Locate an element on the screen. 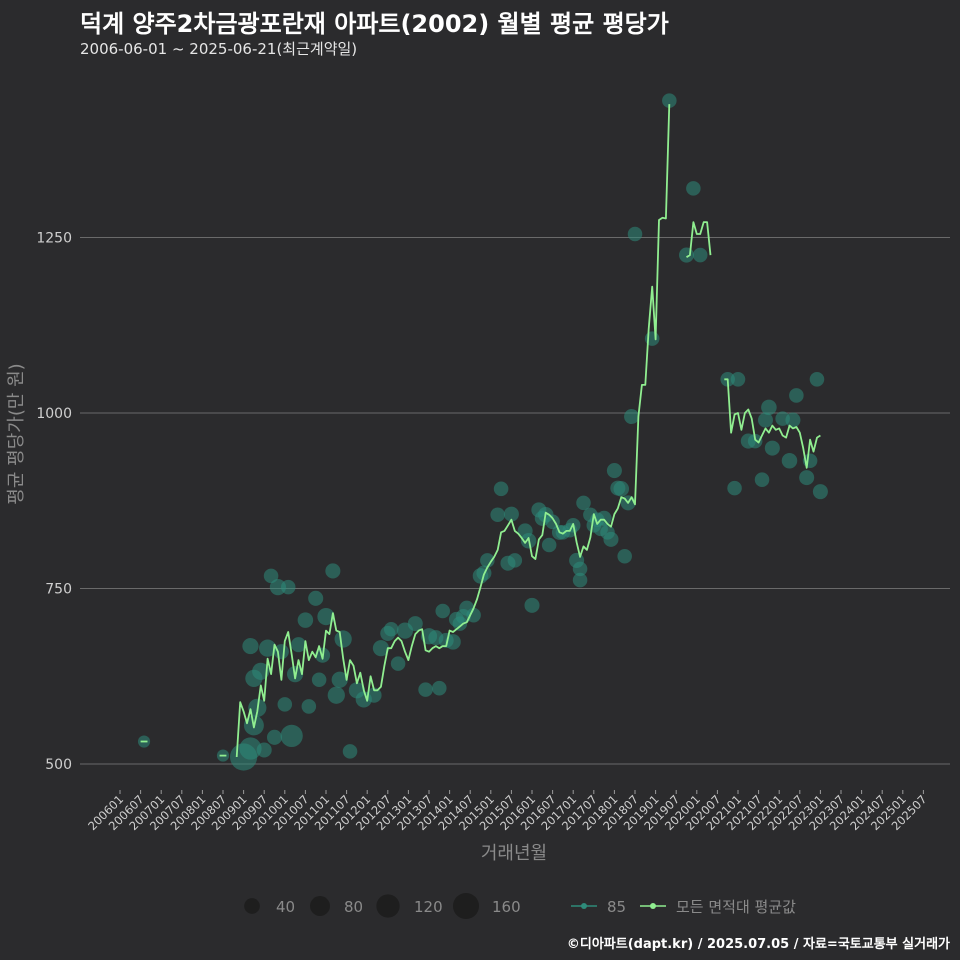 This screenshot has width=960, height=960. legend-dot-average is located at coordinates (653, 906).